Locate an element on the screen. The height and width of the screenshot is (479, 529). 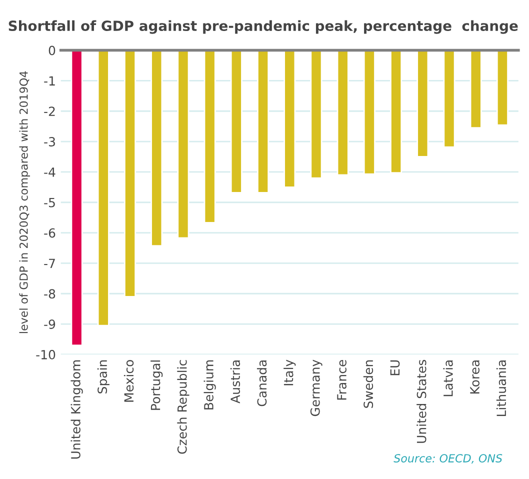
y-tick-label: -2 is located at coordinates (49, 111).